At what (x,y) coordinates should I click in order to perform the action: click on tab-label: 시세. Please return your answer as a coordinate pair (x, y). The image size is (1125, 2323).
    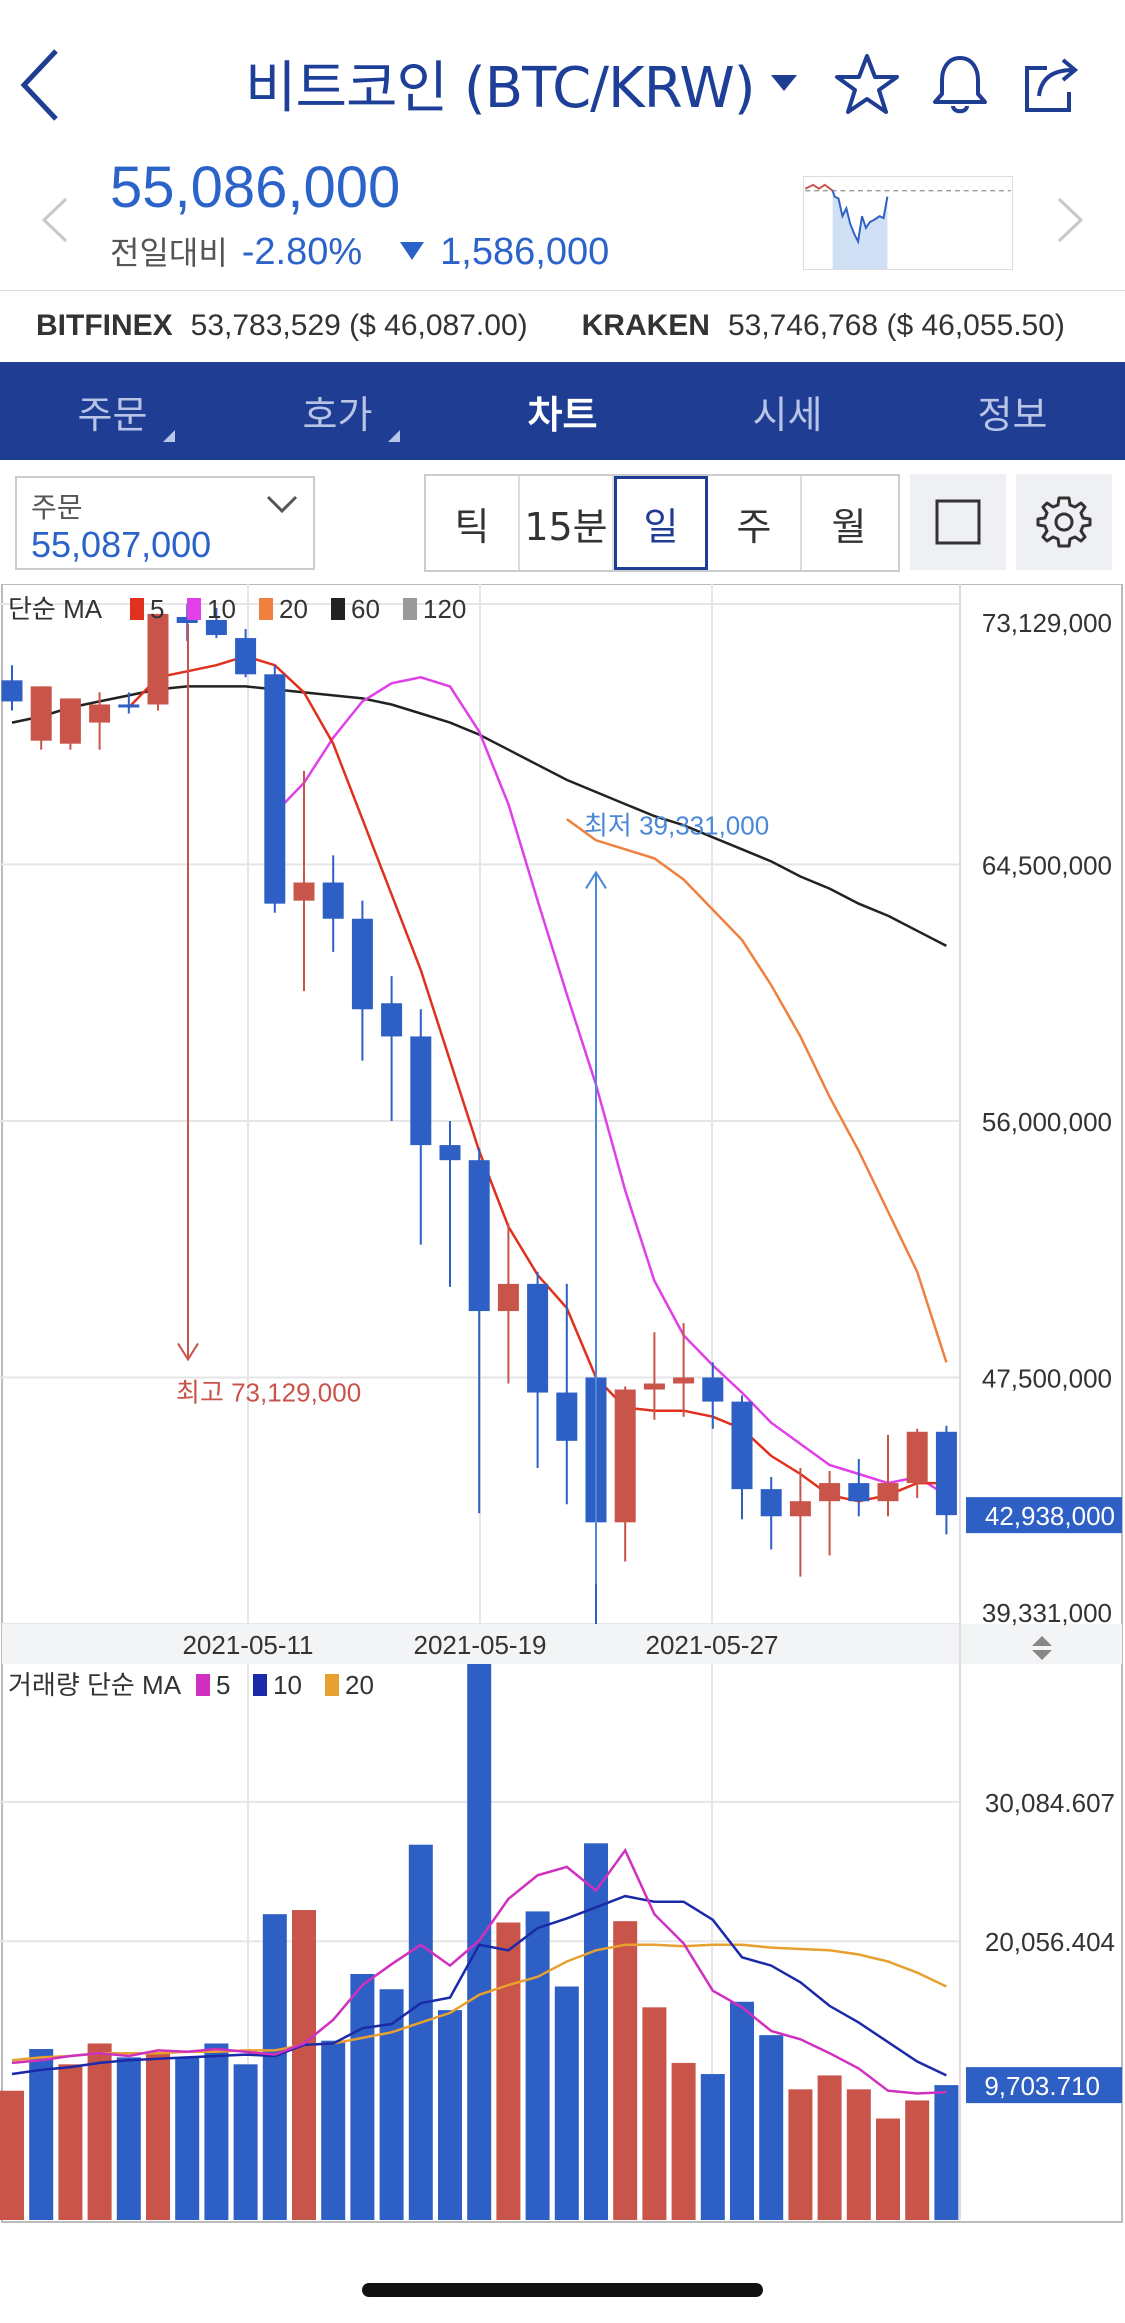
    Looking at the image, I should click on (787, 414).